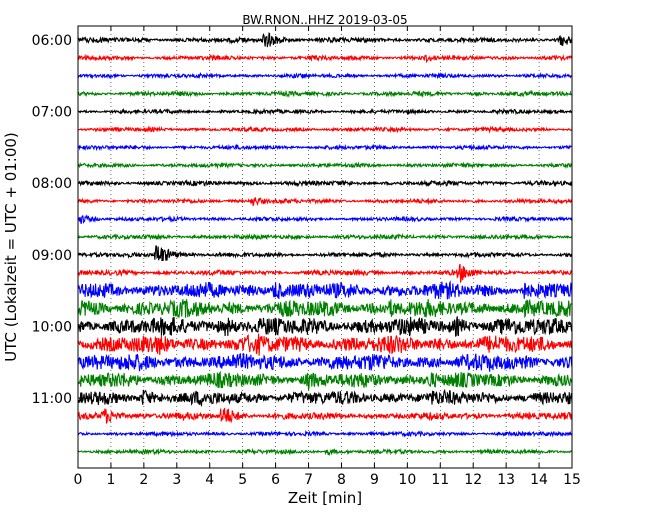 This screenshot has width=650, height=520. I want to click on x-tick-label: 11, so click(440, 480).